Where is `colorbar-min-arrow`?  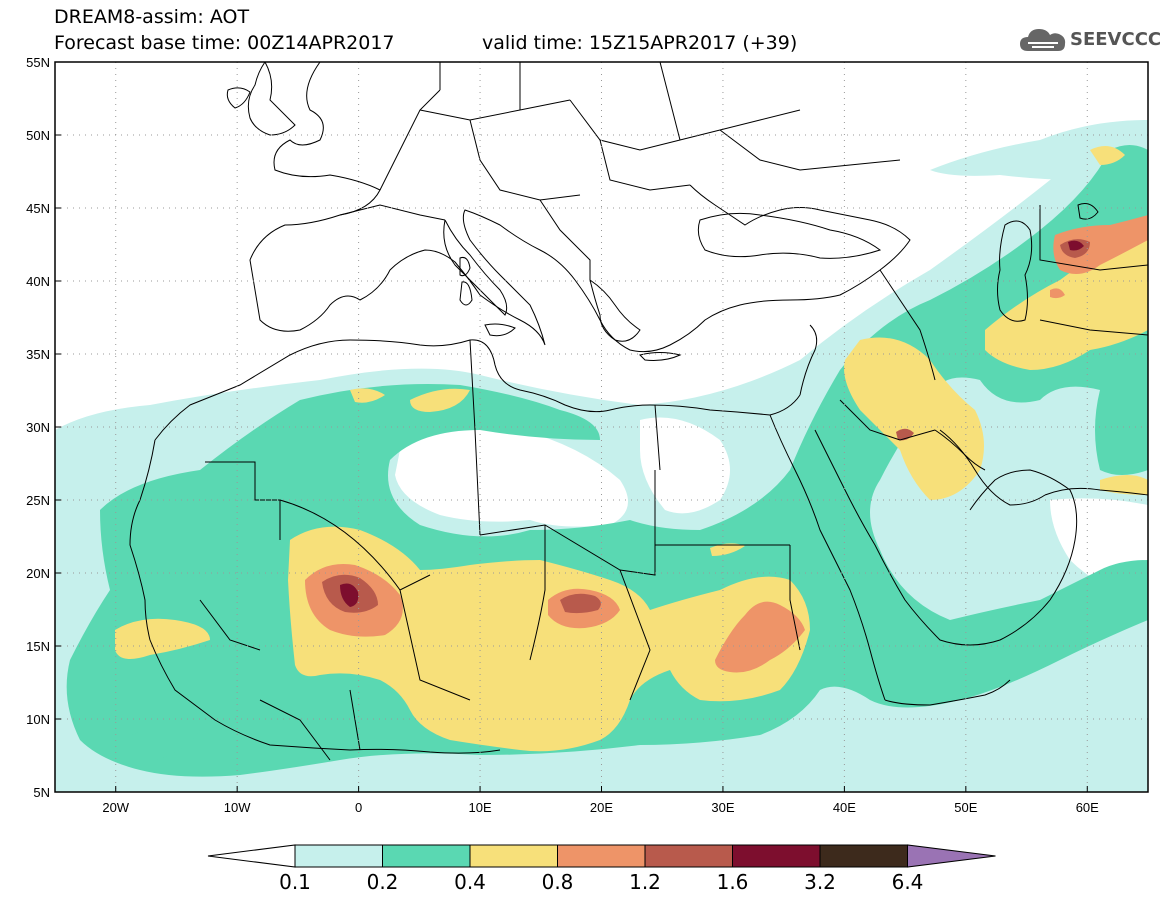 colorbar-min-arrow is located at coordinates (251, 856).